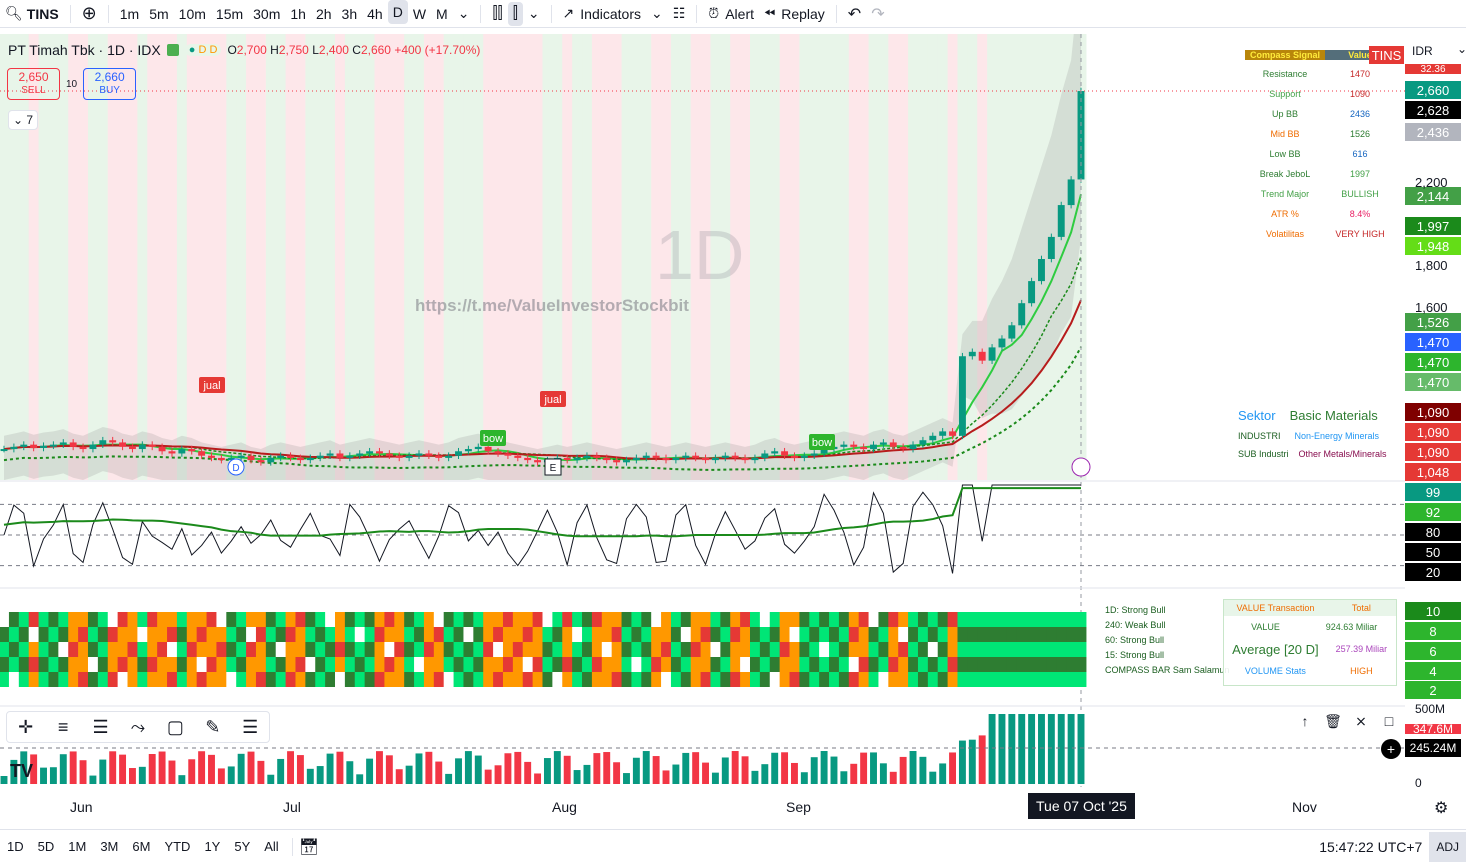 The height and width of the screenshot is (863, 1466). What do you see at coordinates (32, 14) in the screenshot?
I see `symbol-search: 🔍︎ TINS` at bounding box center [32, 14].